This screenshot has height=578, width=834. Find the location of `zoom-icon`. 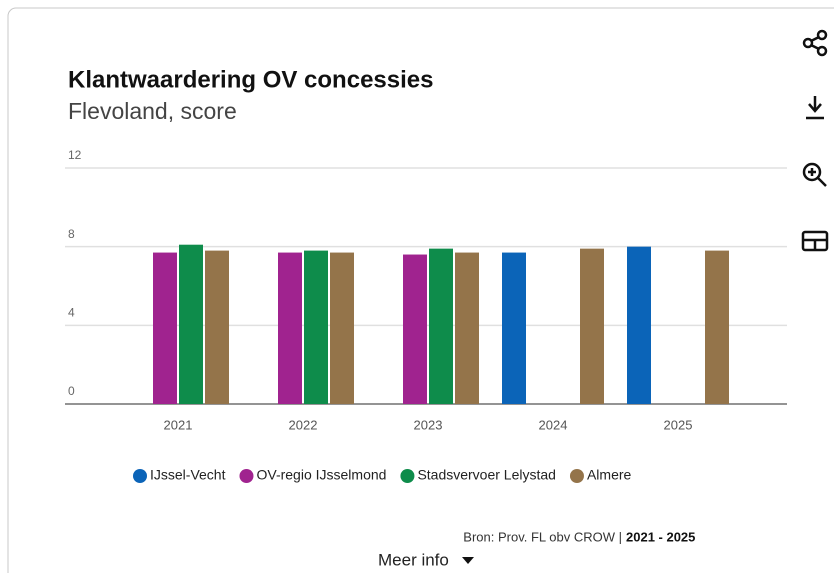

zoom-icon is located at coordinates (814, 174).